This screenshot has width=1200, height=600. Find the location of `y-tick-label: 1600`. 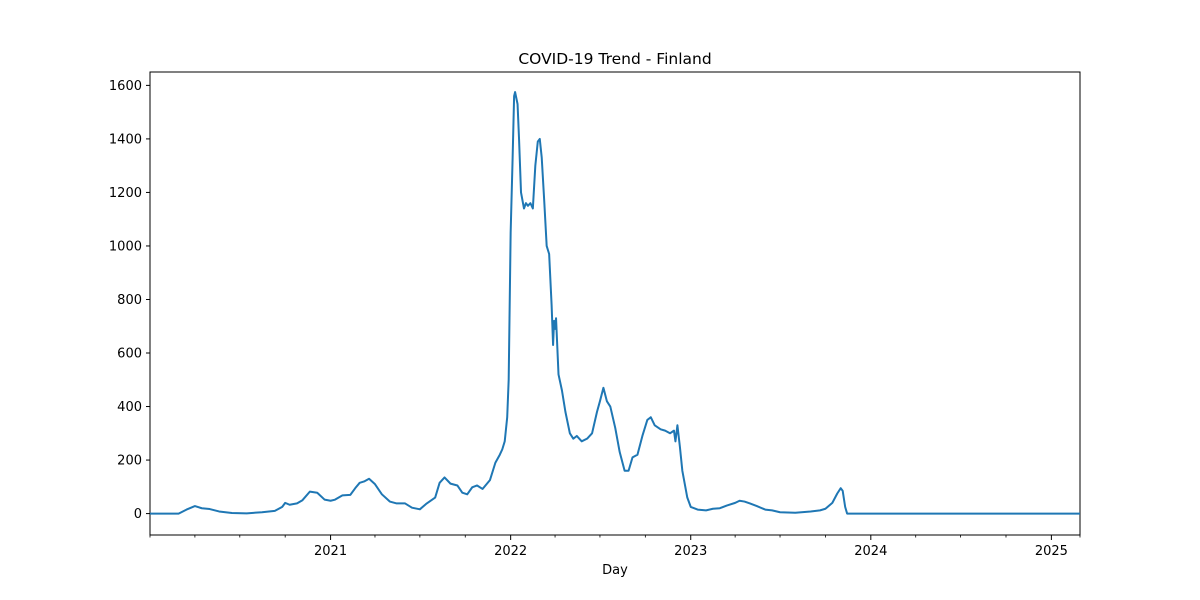

y-tick-label: 1600 is located at coordinates (125, 86).